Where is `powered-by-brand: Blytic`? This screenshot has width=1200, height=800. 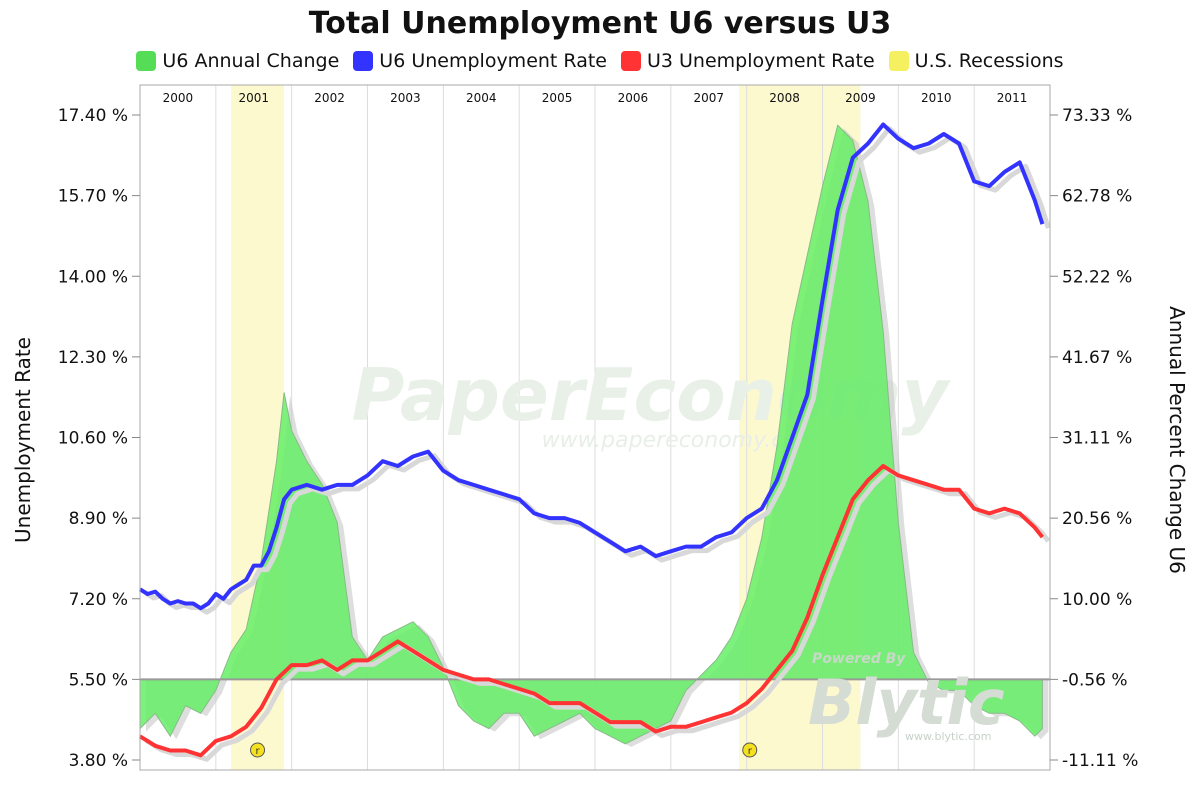 powered-by-brand: Blytic is located at coordinates (906, 702).